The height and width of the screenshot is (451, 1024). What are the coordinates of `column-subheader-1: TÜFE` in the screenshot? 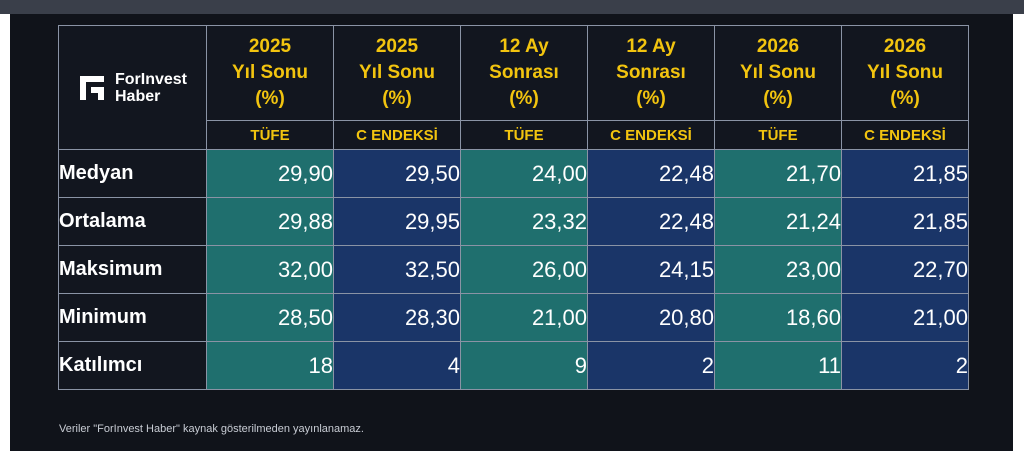 It's located at (270, 135).